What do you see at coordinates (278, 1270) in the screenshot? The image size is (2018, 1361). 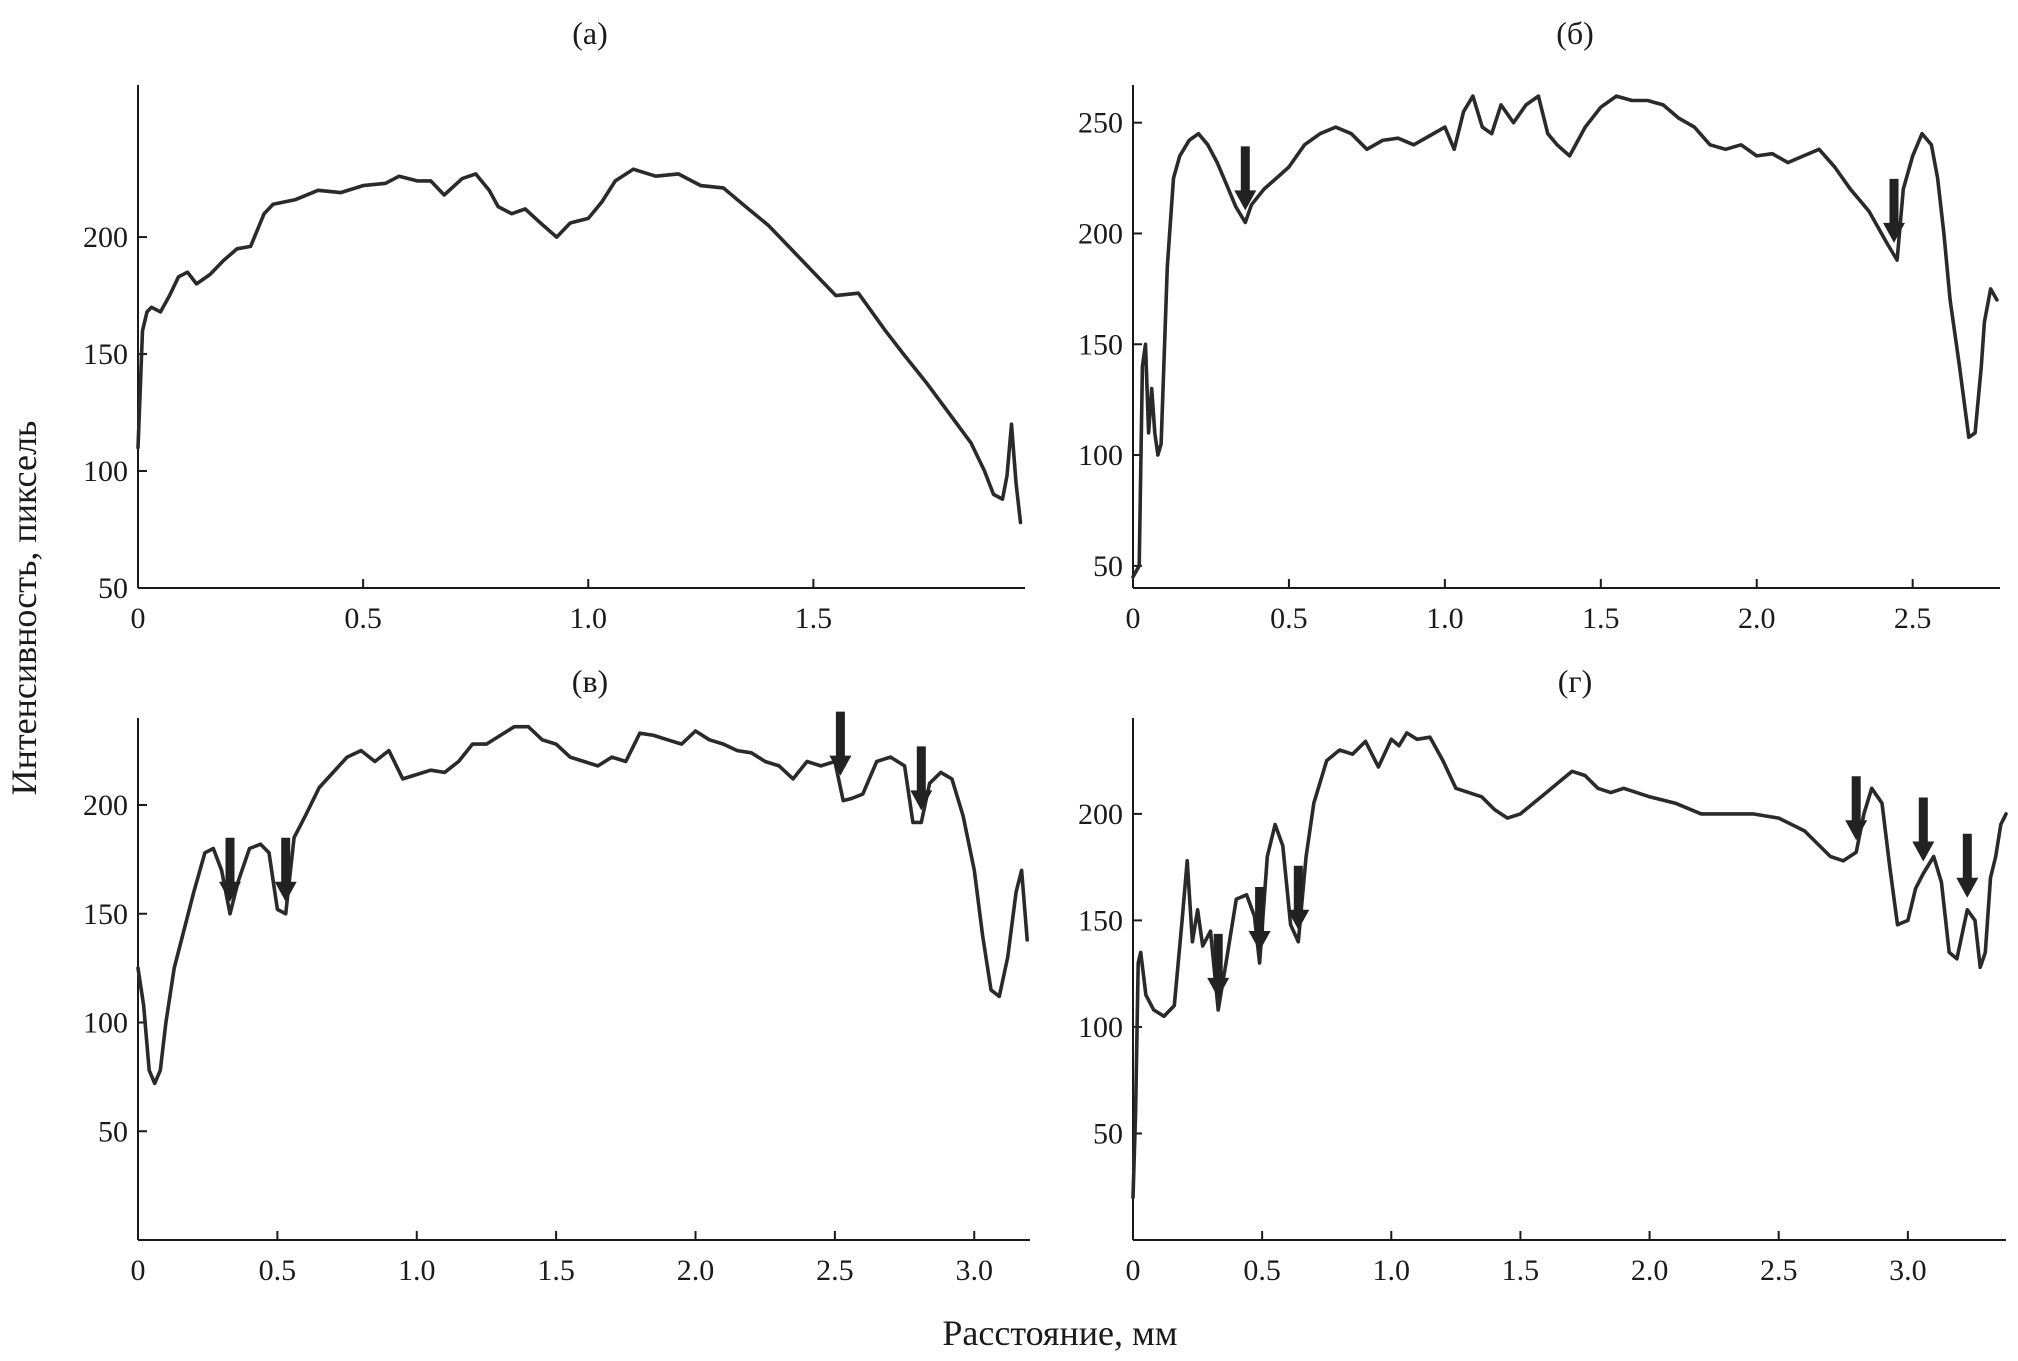 I see `x-tick-label-v: 0.5` at bounding box center [278, 1270].